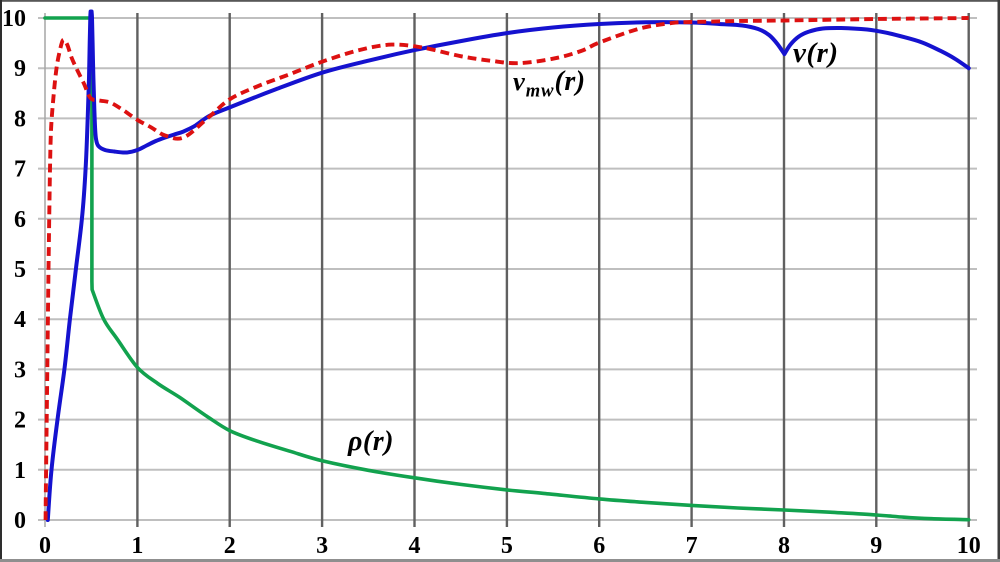 Image resolution: width=1000 pixels, height=562 pixels. What do you see at coordinates (815, 53) in the screenshot?
I see `svg-text: v(r)` at bounding box center [815, 53].